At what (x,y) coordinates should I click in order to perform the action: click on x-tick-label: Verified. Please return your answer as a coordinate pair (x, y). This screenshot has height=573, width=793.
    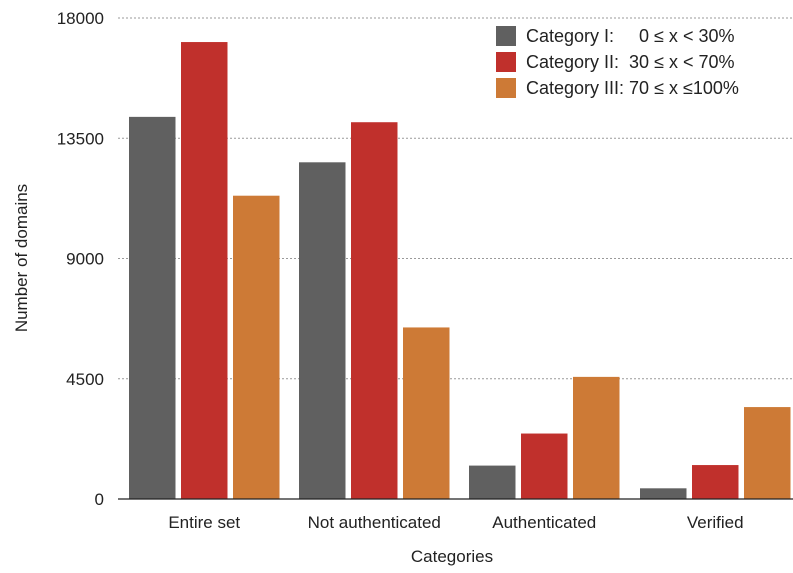
    Looking at the image, I should click on (715, 522).